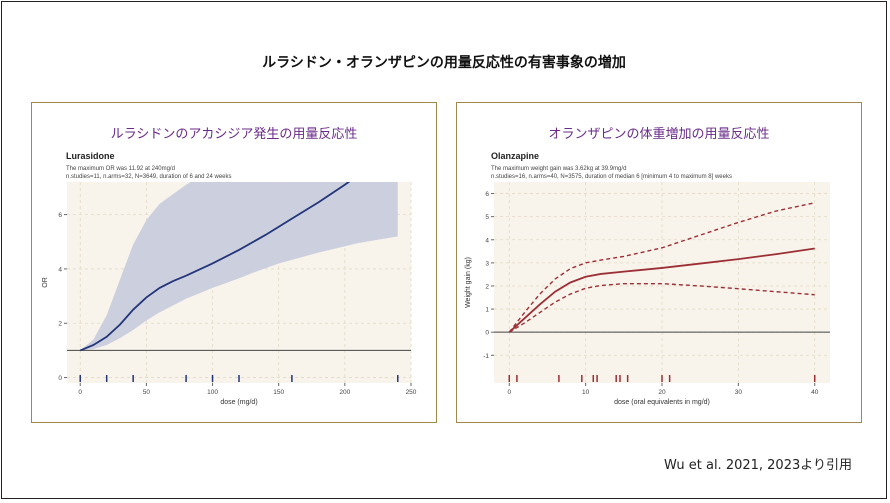 The width and height of the screenshot is (890, 503). Describe the element at coordinates (344, 392) in the screenshot. I see `x-tick-label: 200` at that location.